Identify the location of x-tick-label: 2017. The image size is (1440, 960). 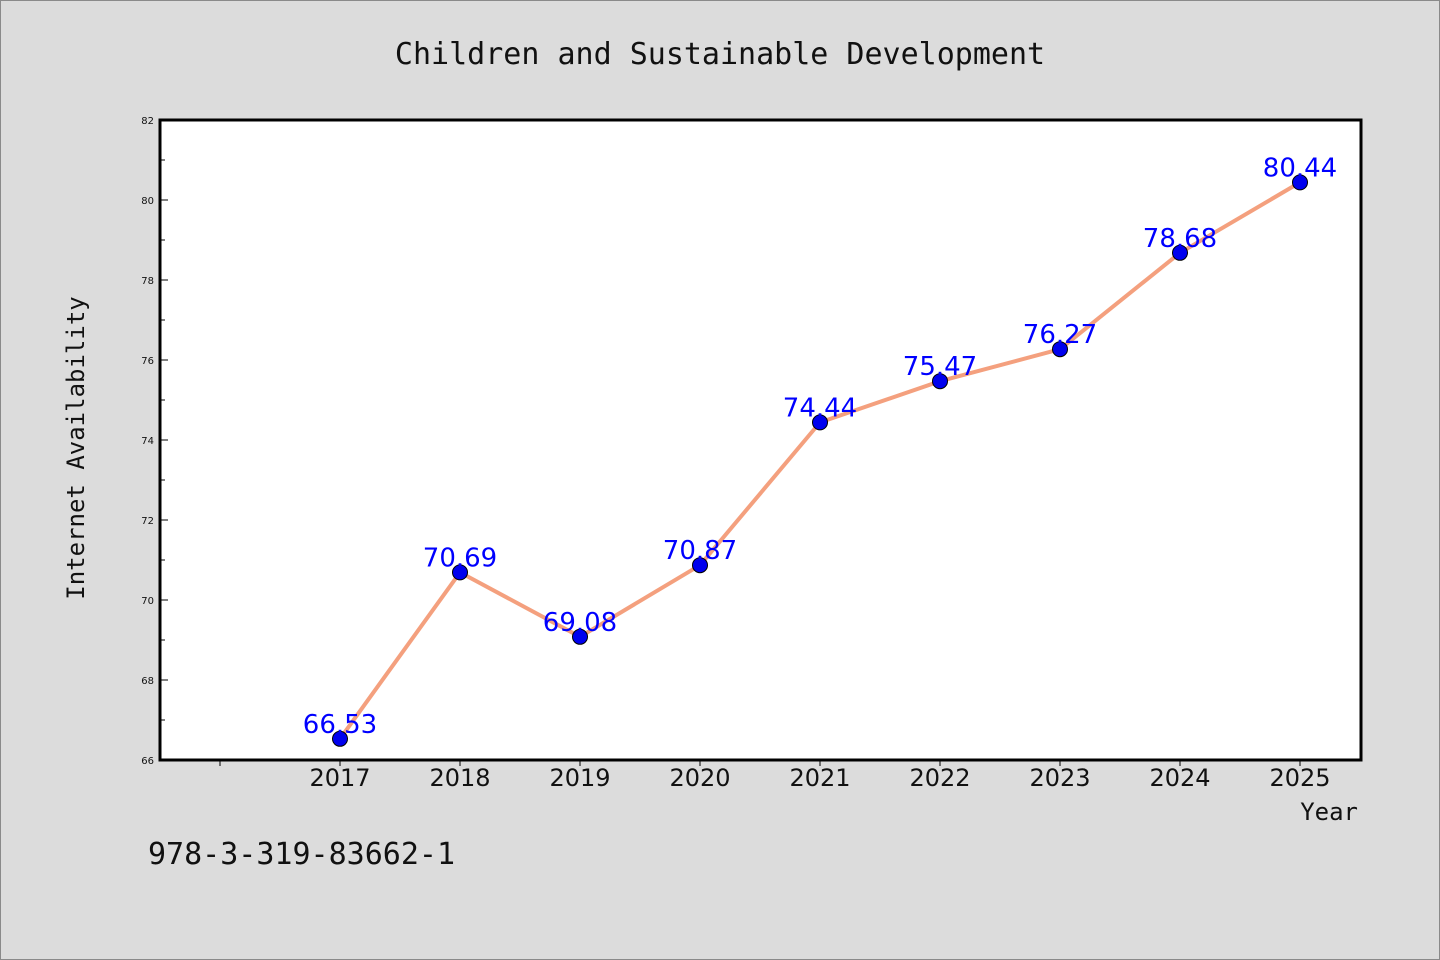
(339, 778).